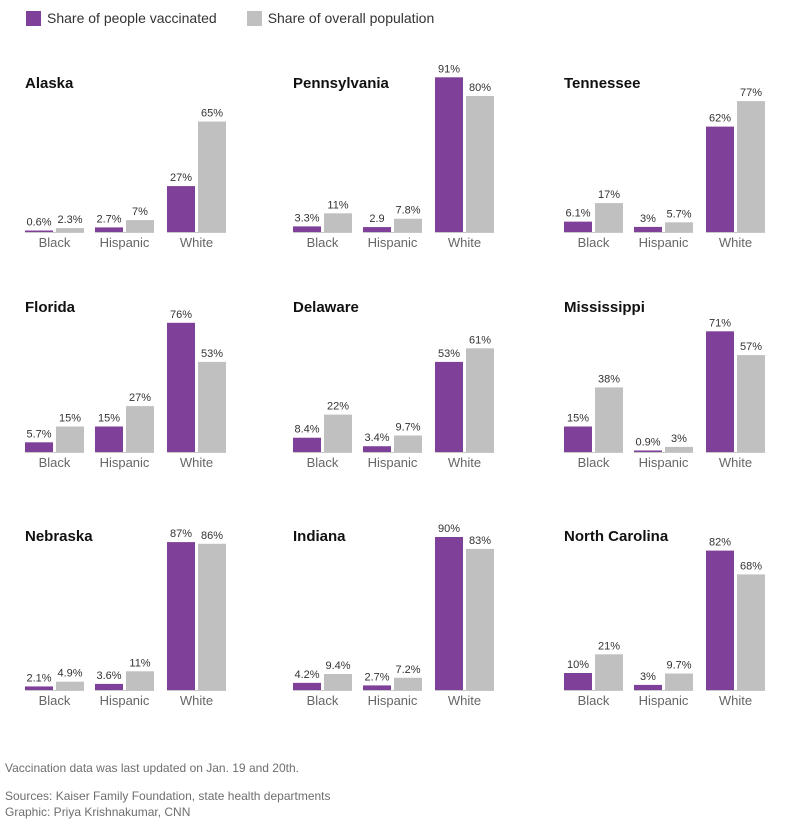 The image size is (786, 824). Describe the element at coordinates (140, 429) in the screenshot. I see `bar-florida-hispanic-population` at that location.